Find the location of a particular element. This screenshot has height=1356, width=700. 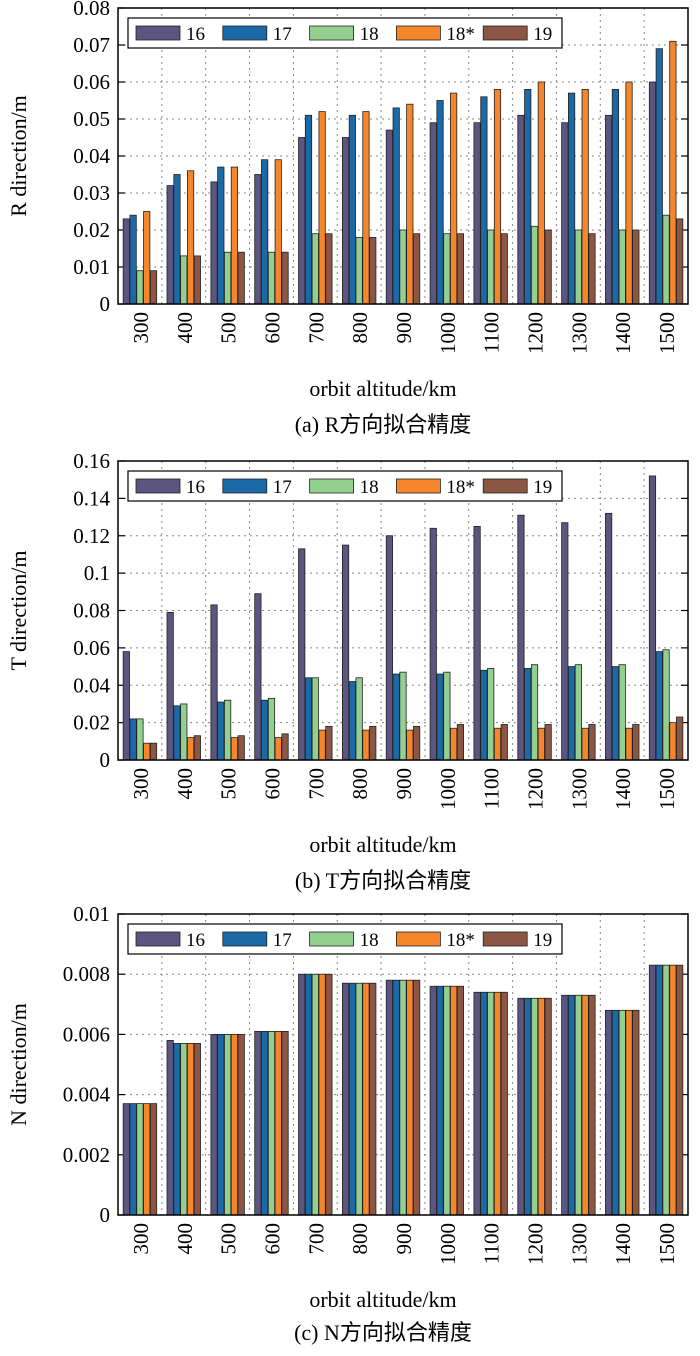

x-tick-label: 1200 is located at coordinates (536, 333).